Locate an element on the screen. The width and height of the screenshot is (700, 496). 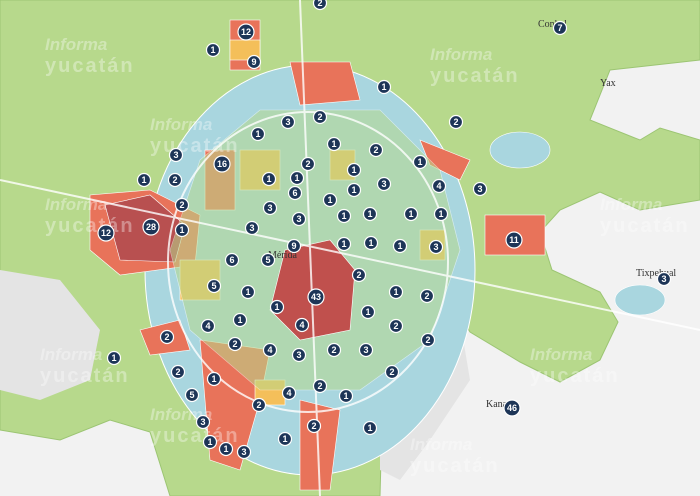
marker-label: 16 is located at coordinates (222, 164).